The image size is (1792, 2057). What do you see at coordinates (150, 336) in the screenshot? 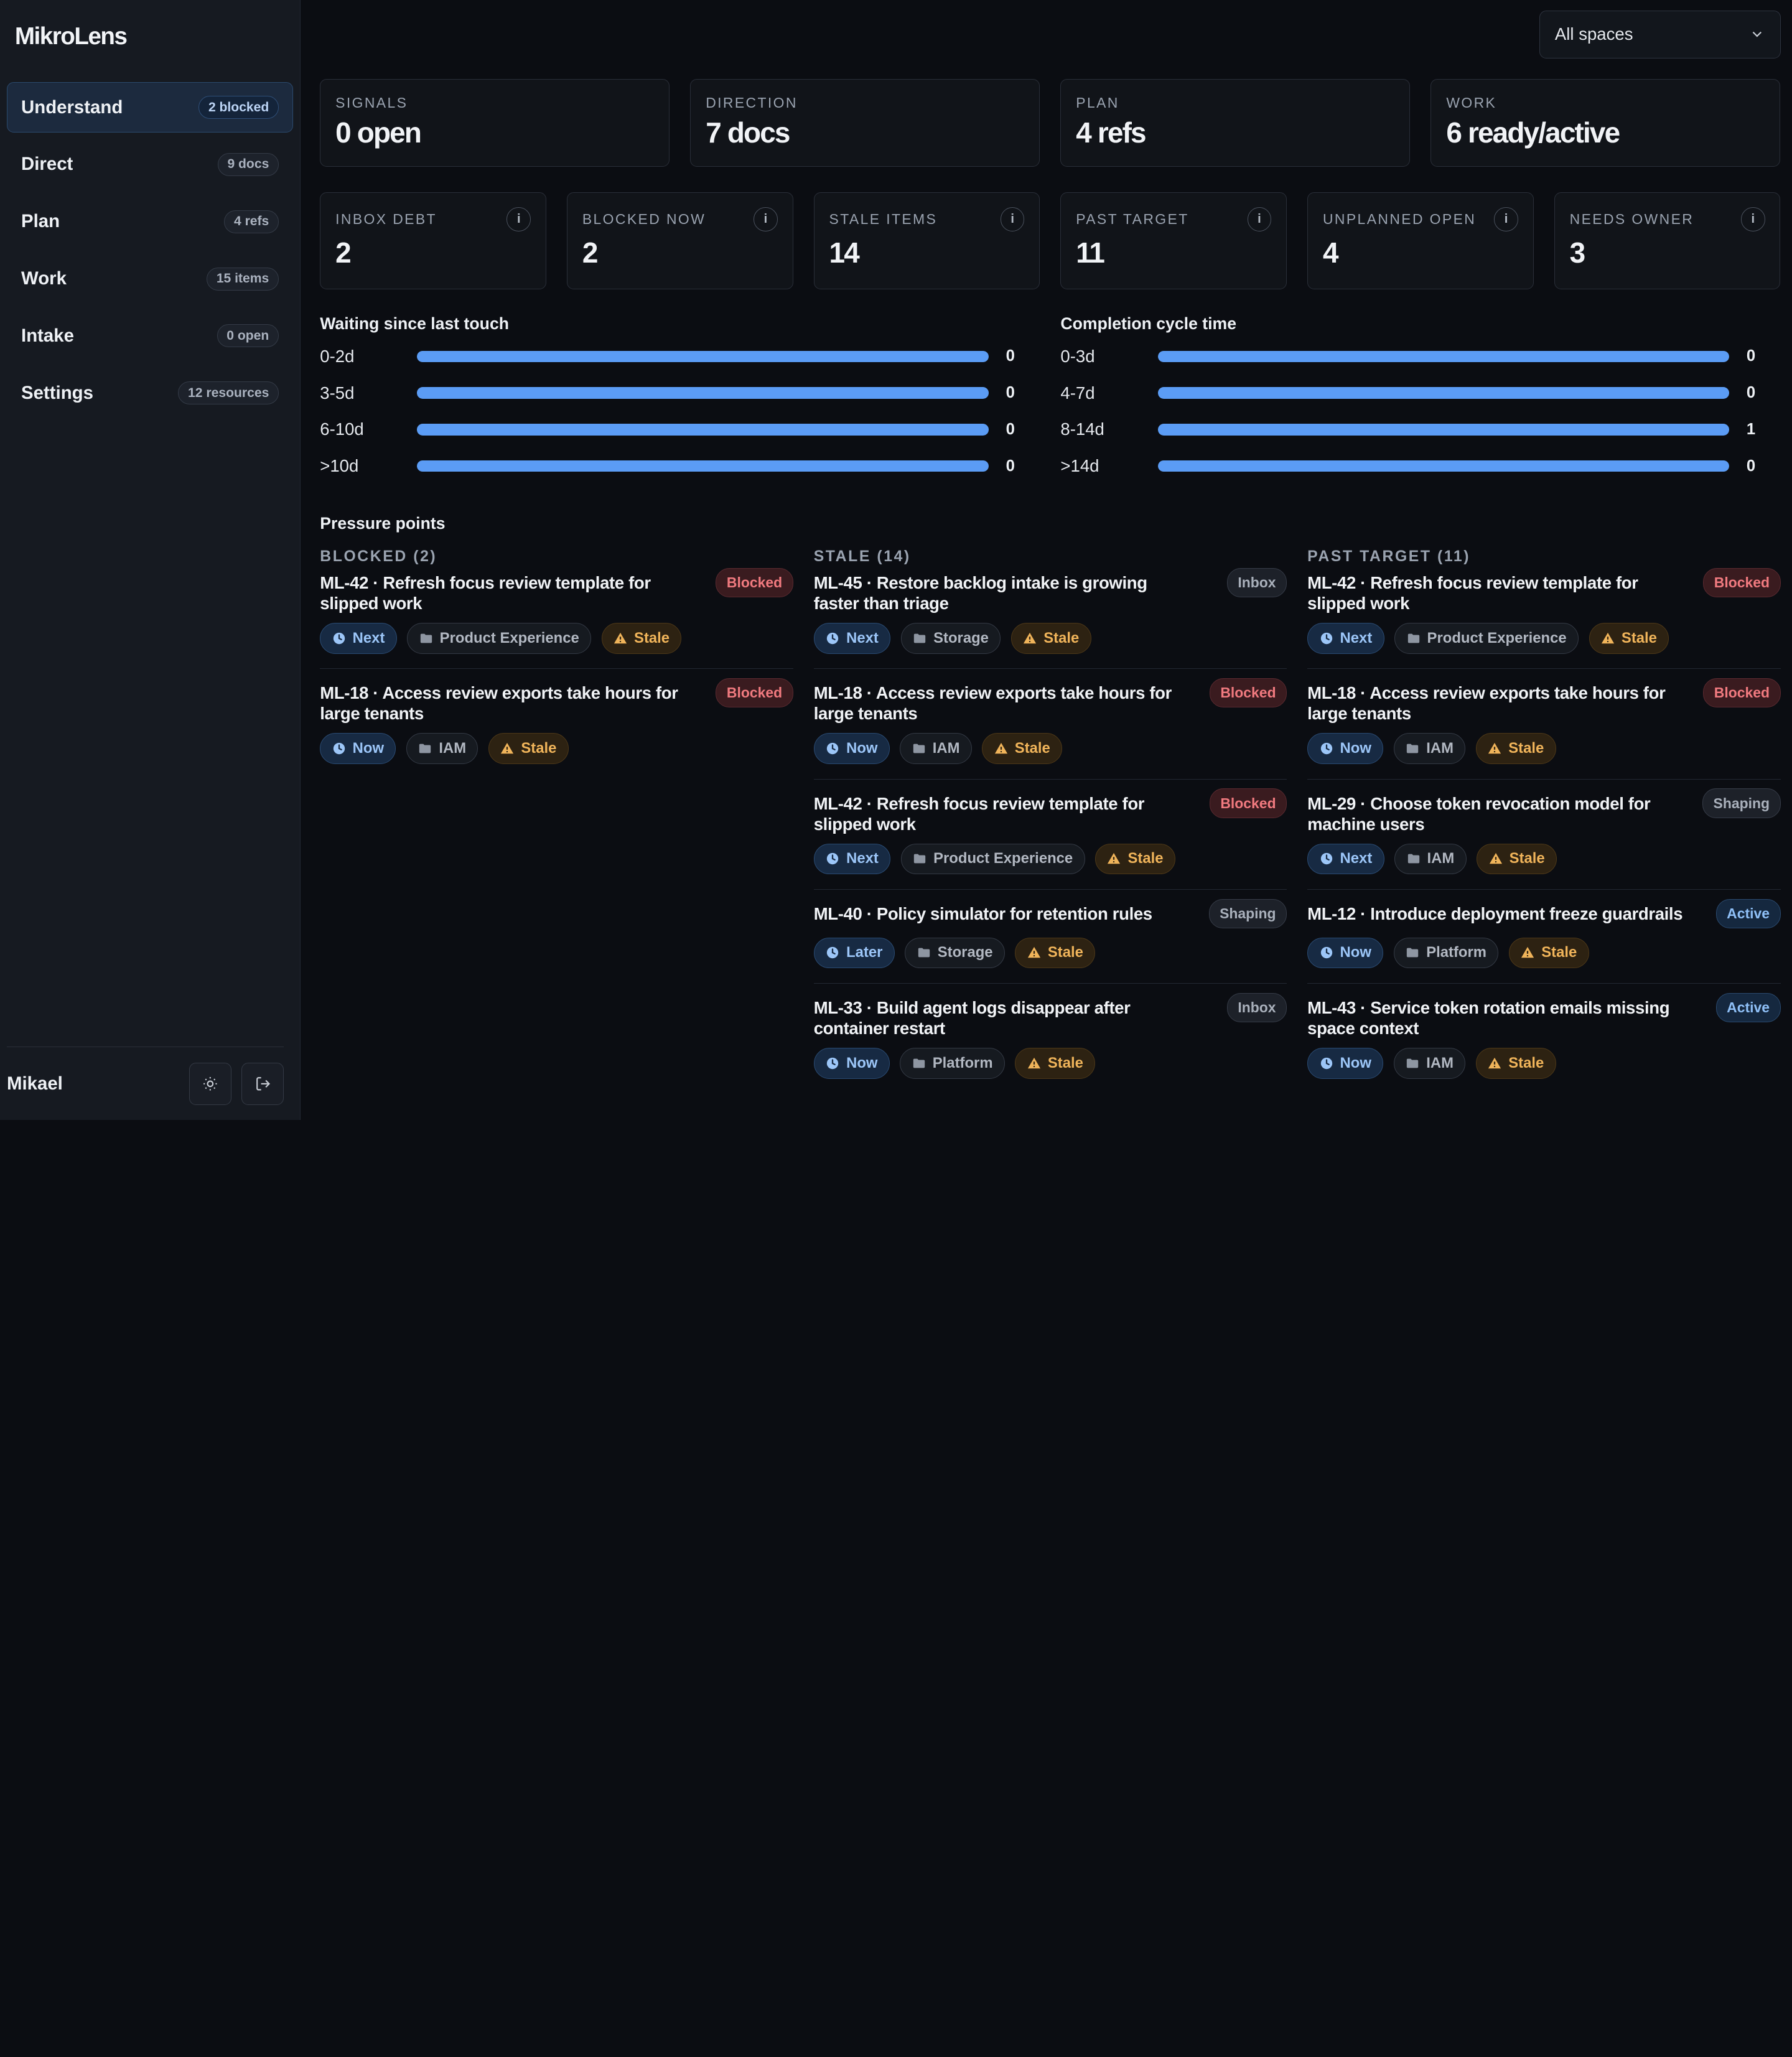
I see `sidebar-item-intake: Intake 0 open` at bounding box center [150, 336].